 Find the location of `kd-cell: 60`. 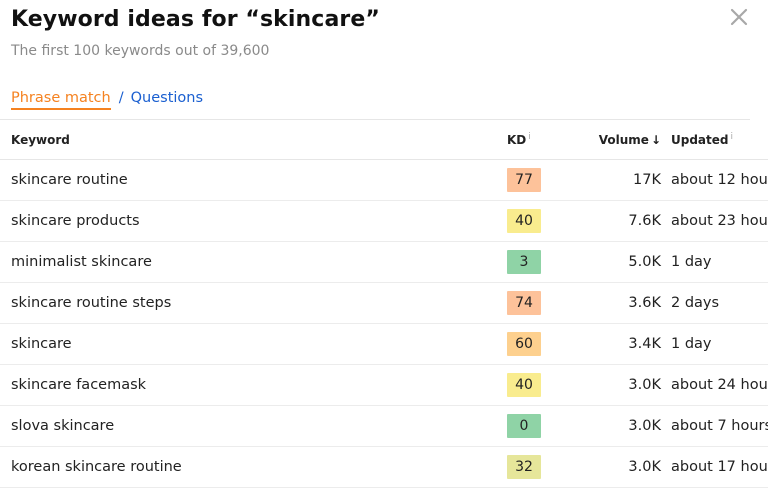

kd-cell: 60 is located at coordinates (532, 344).